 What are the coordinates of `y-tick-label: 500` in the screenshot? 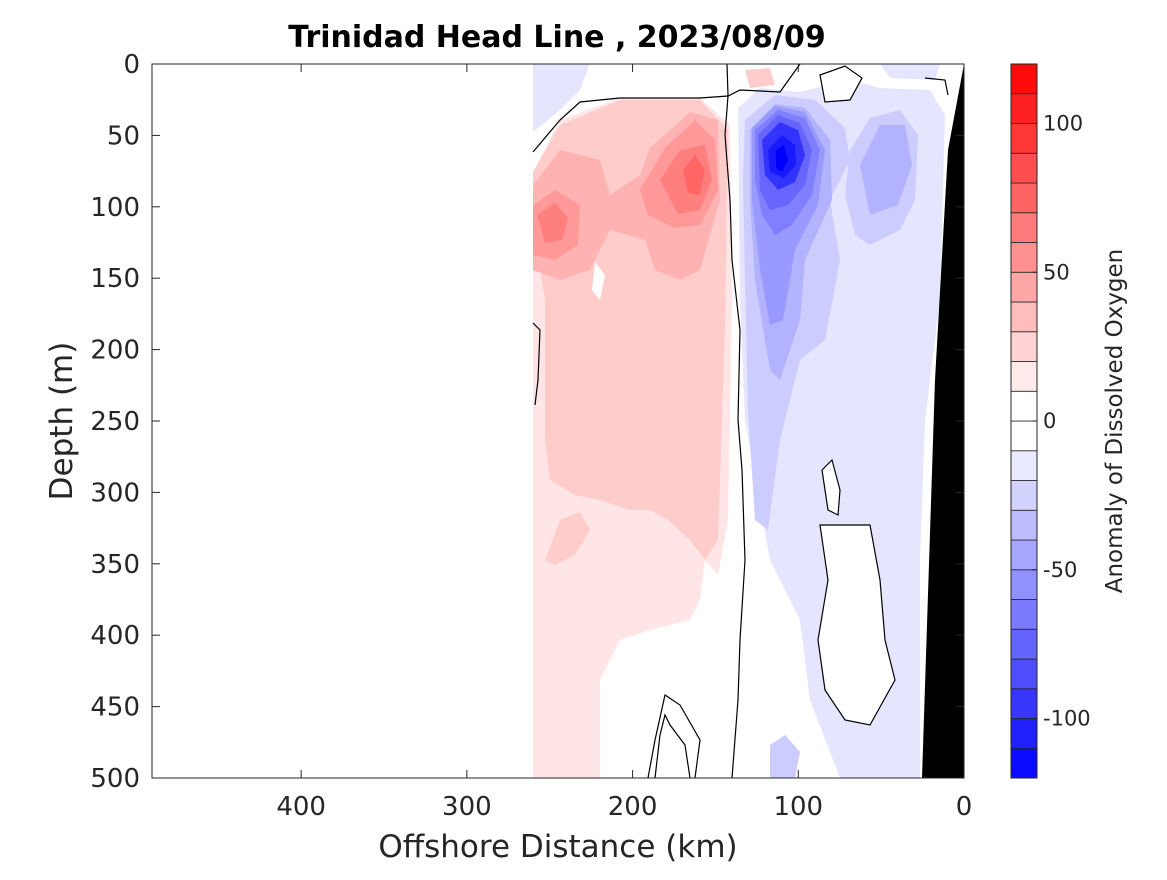 It's located at (115, 779).